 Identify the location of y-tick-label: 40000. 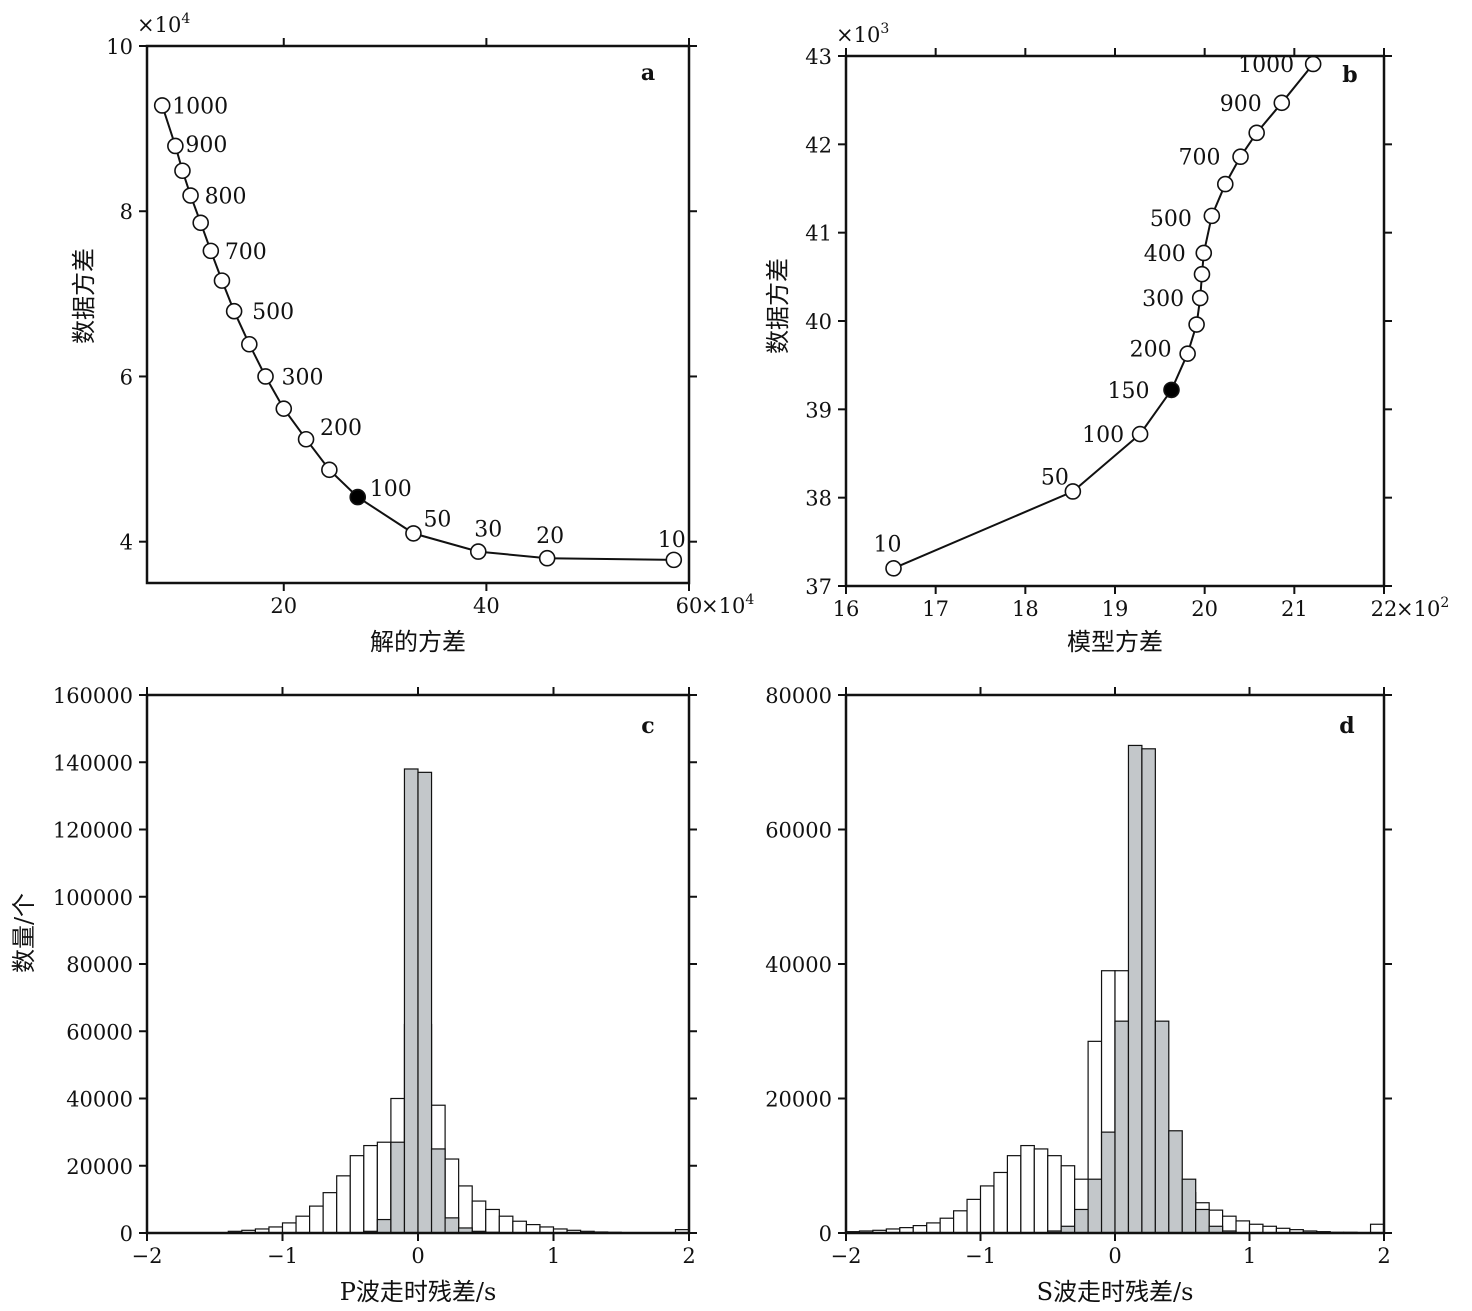
(798, 965).